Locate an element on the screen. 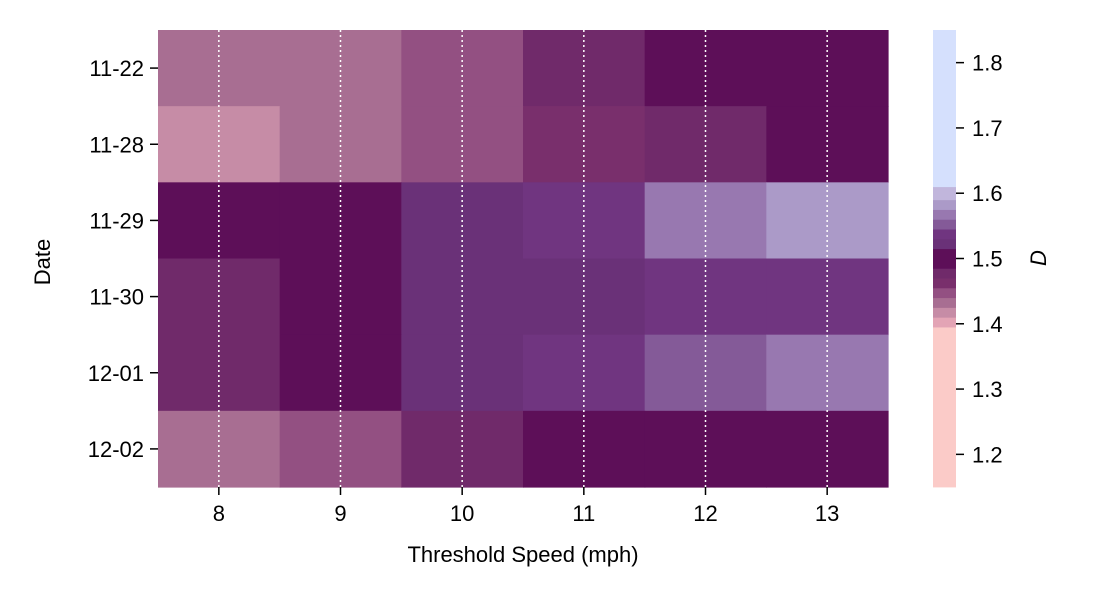  x-tick-label: 13 is located at coordinates (827, 513).